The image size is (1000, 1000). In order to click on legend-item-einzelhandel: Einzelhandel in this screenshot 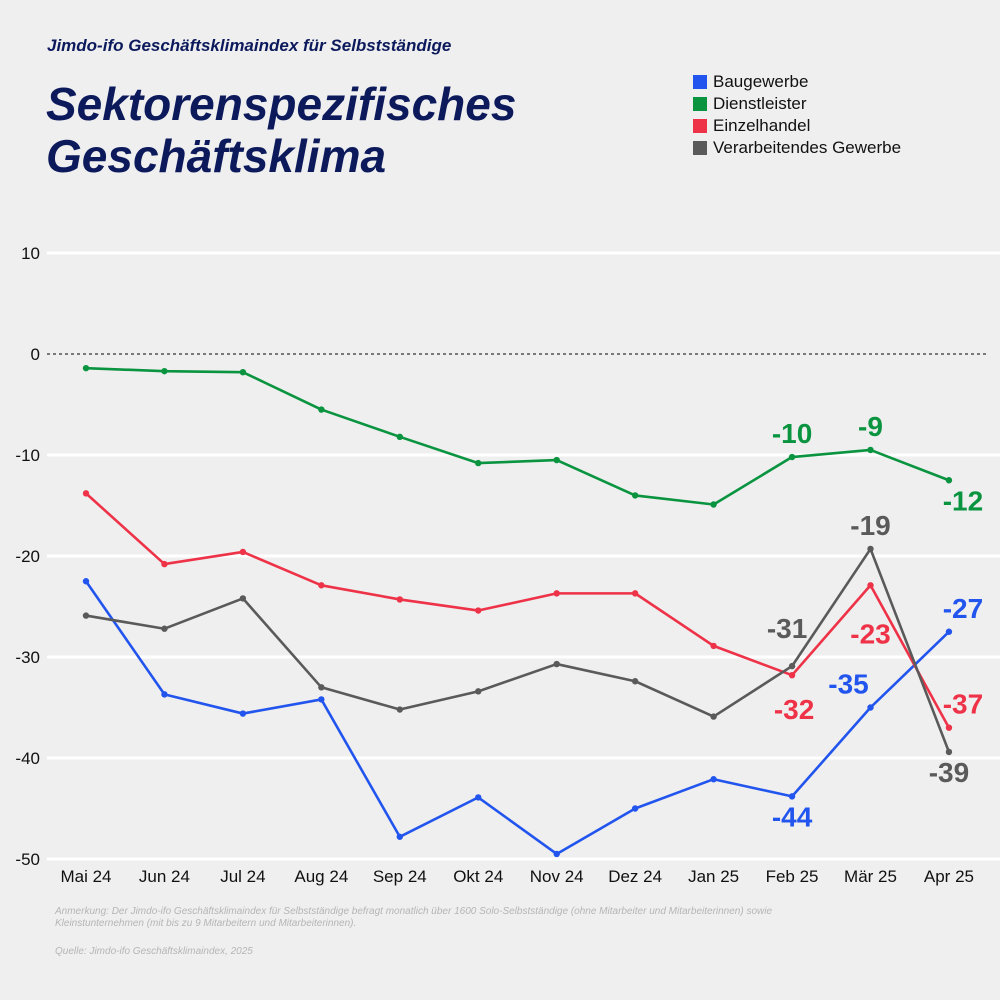, I will do `click(797, 126)`.